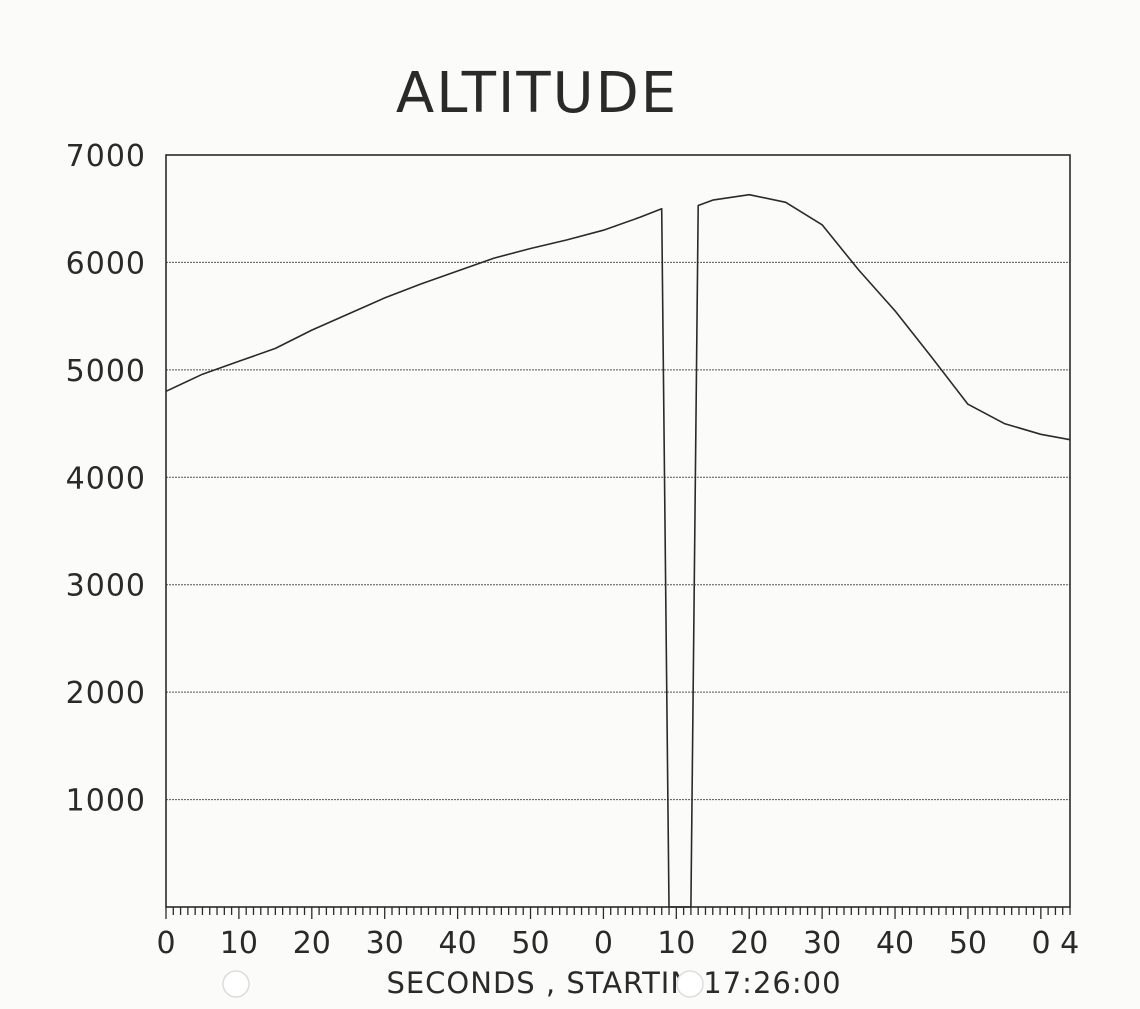 Image resolution: width=1140 pixels, height=1009 pixels. I want to click on y-tick-label: 6000, so click(106, 263).